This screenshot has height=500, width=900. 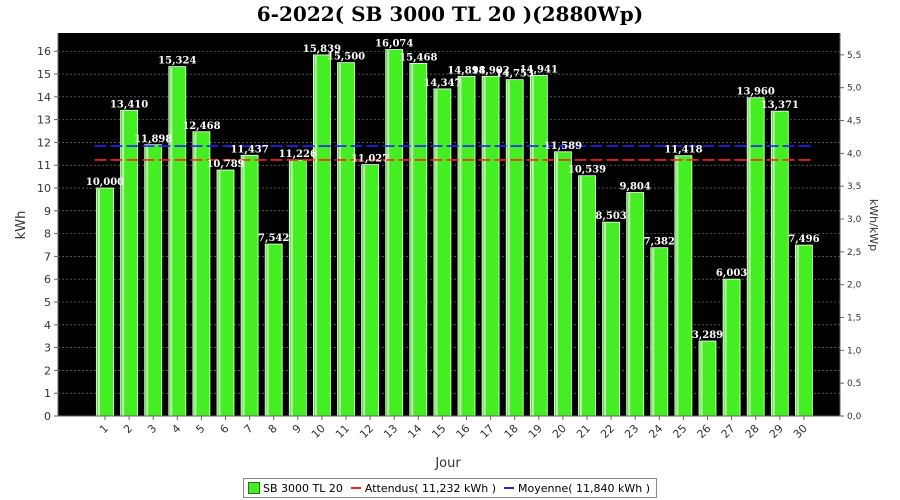 What do you see at coordinates (176, 429) in the screenshot?
I see `x-tick-label: 4` at bounding box center [176, 429].